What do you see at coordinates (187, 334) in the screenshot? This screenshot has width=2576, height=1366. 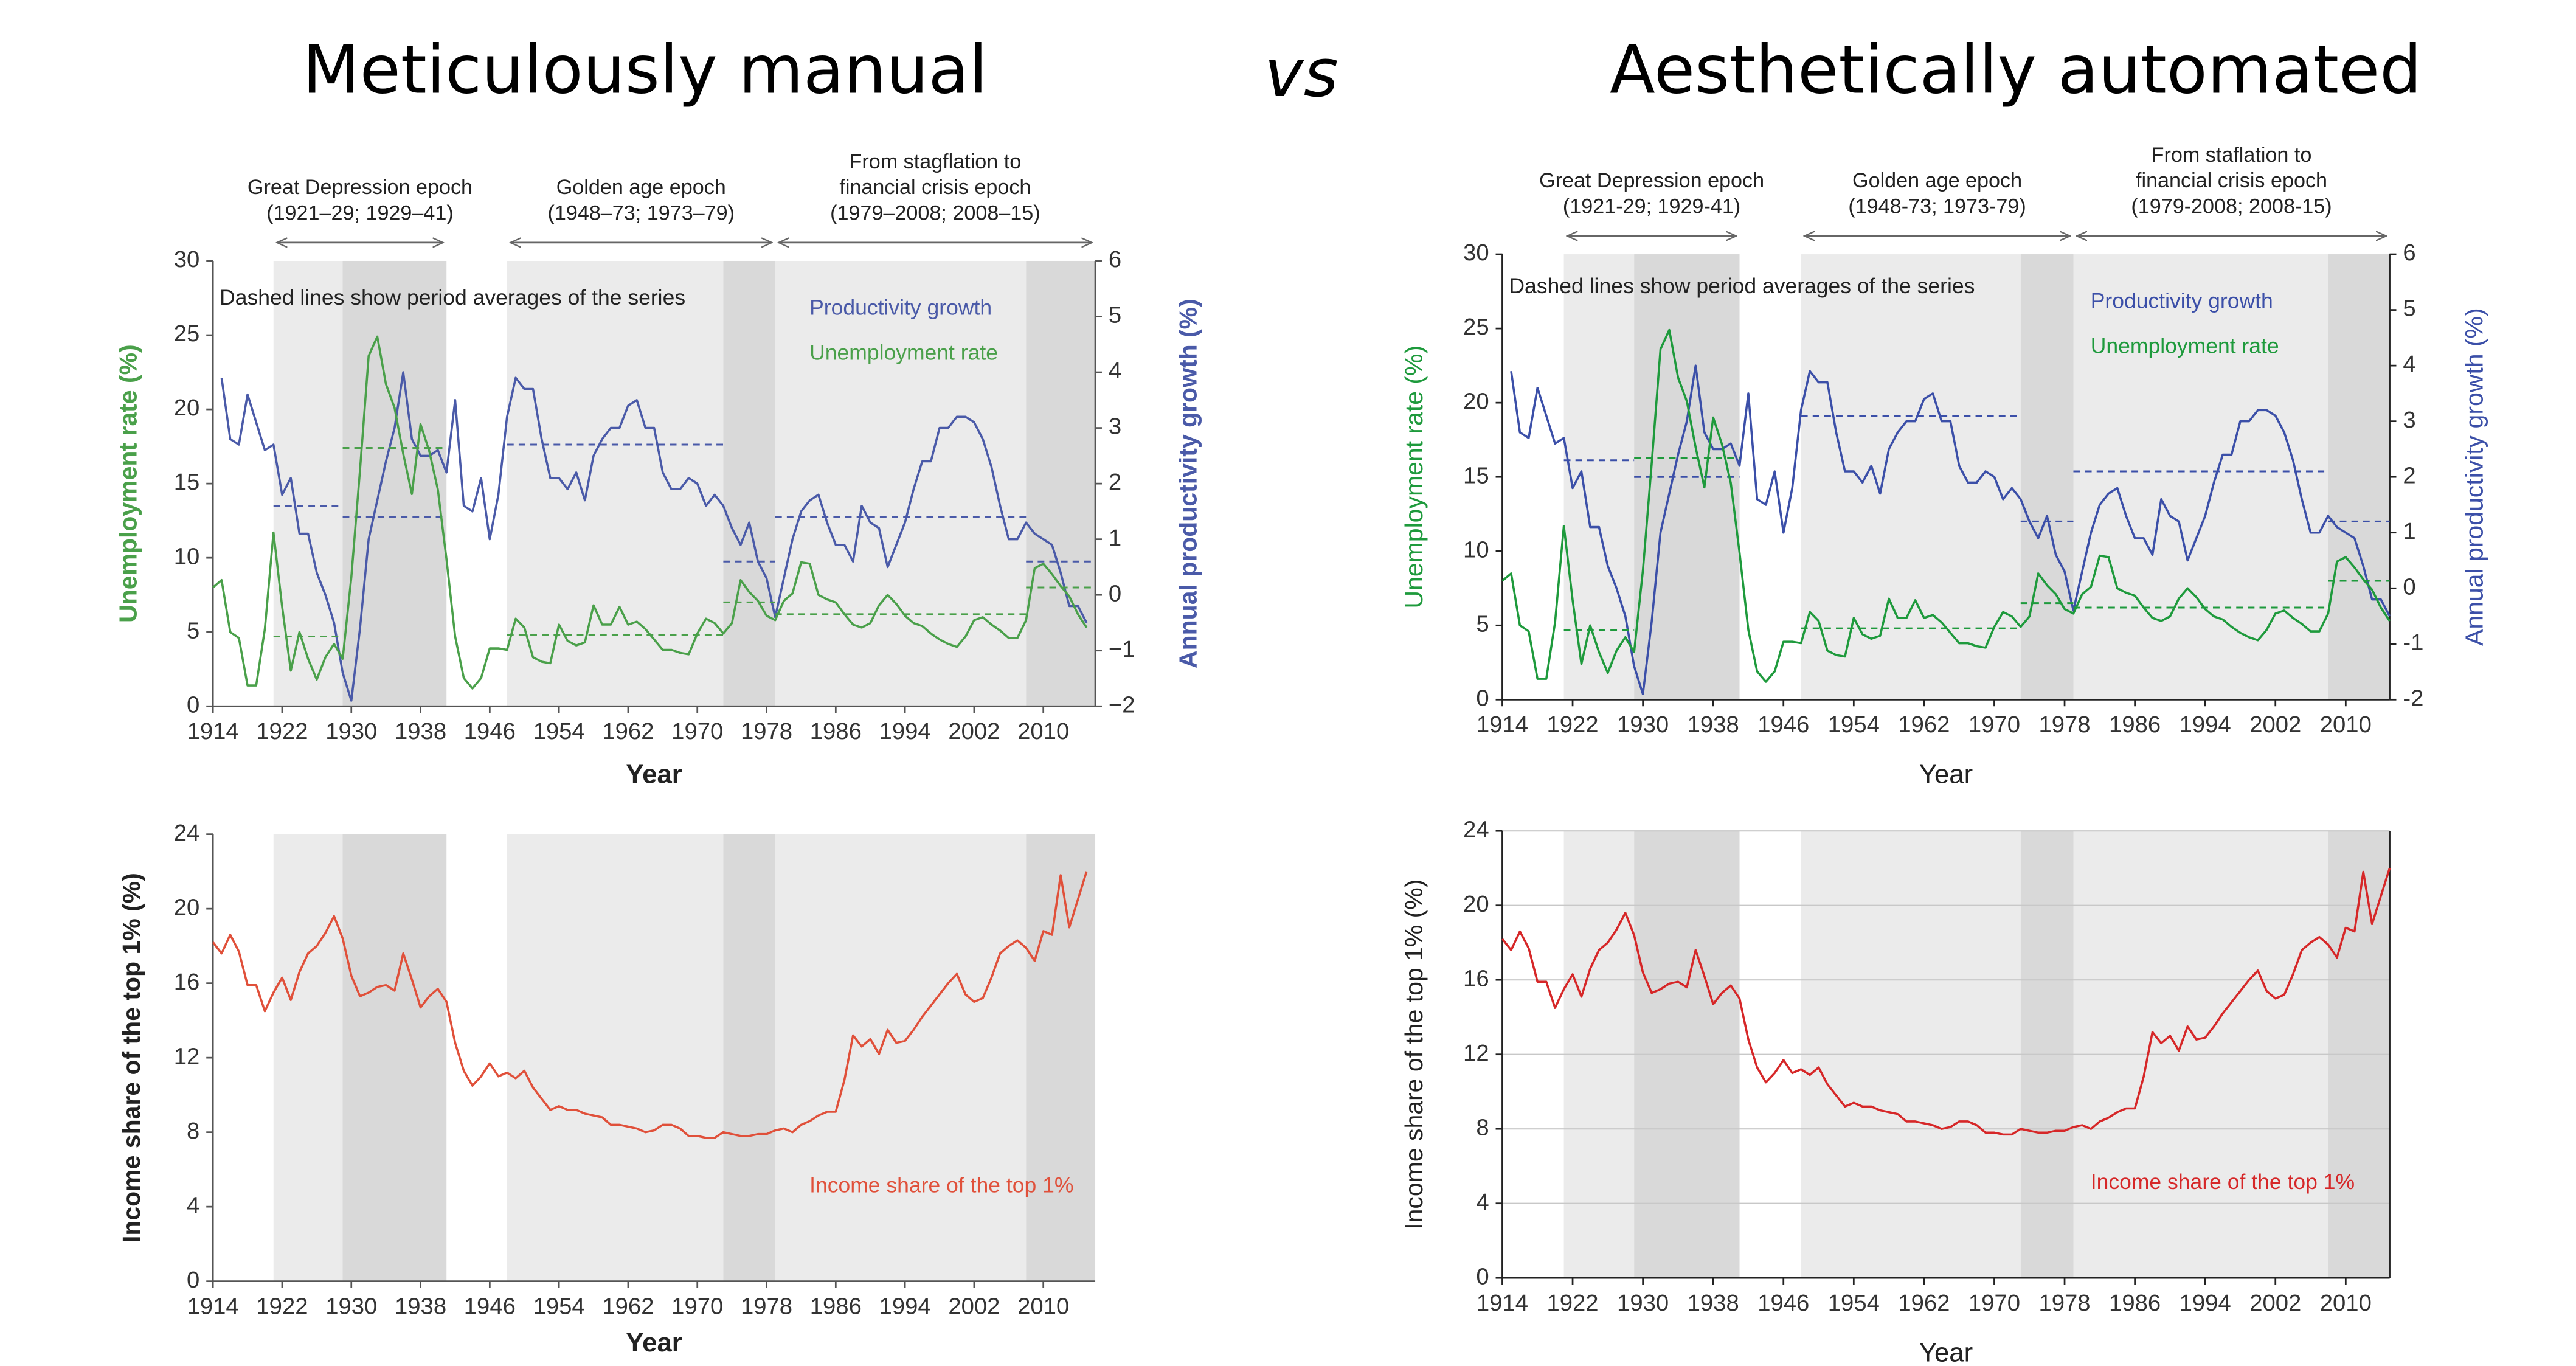 I see `y-tick-label: 25` at bounding box center [187, 334].